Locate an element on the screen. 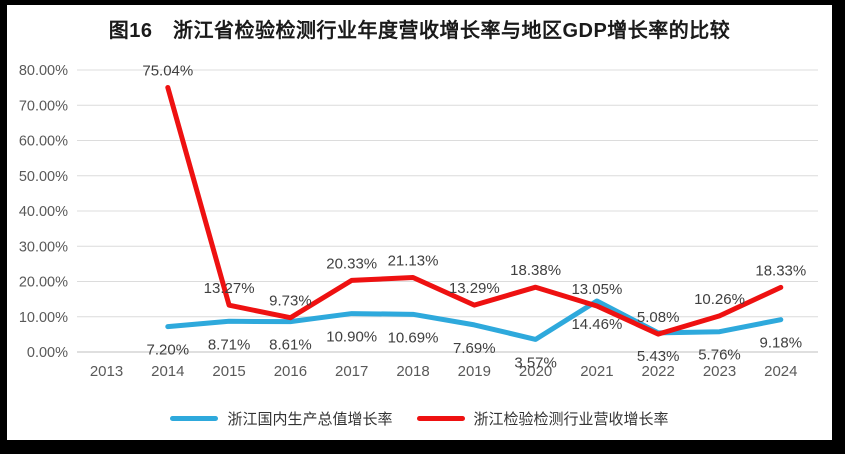  y-tick-label: 70.00% is located at coordinates (43, 106).